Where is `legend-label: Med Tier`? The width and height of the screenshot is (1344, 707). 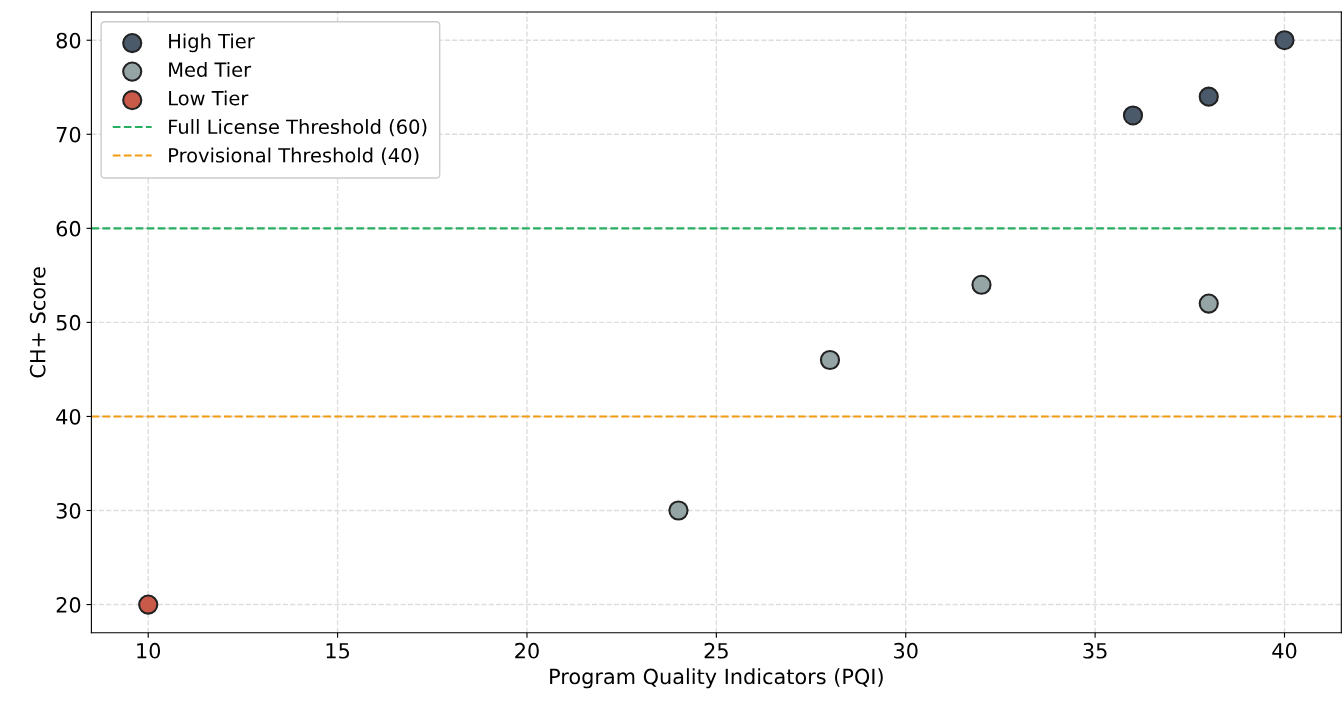 legend-label: Med Tier is located at coordinates (210, 69).